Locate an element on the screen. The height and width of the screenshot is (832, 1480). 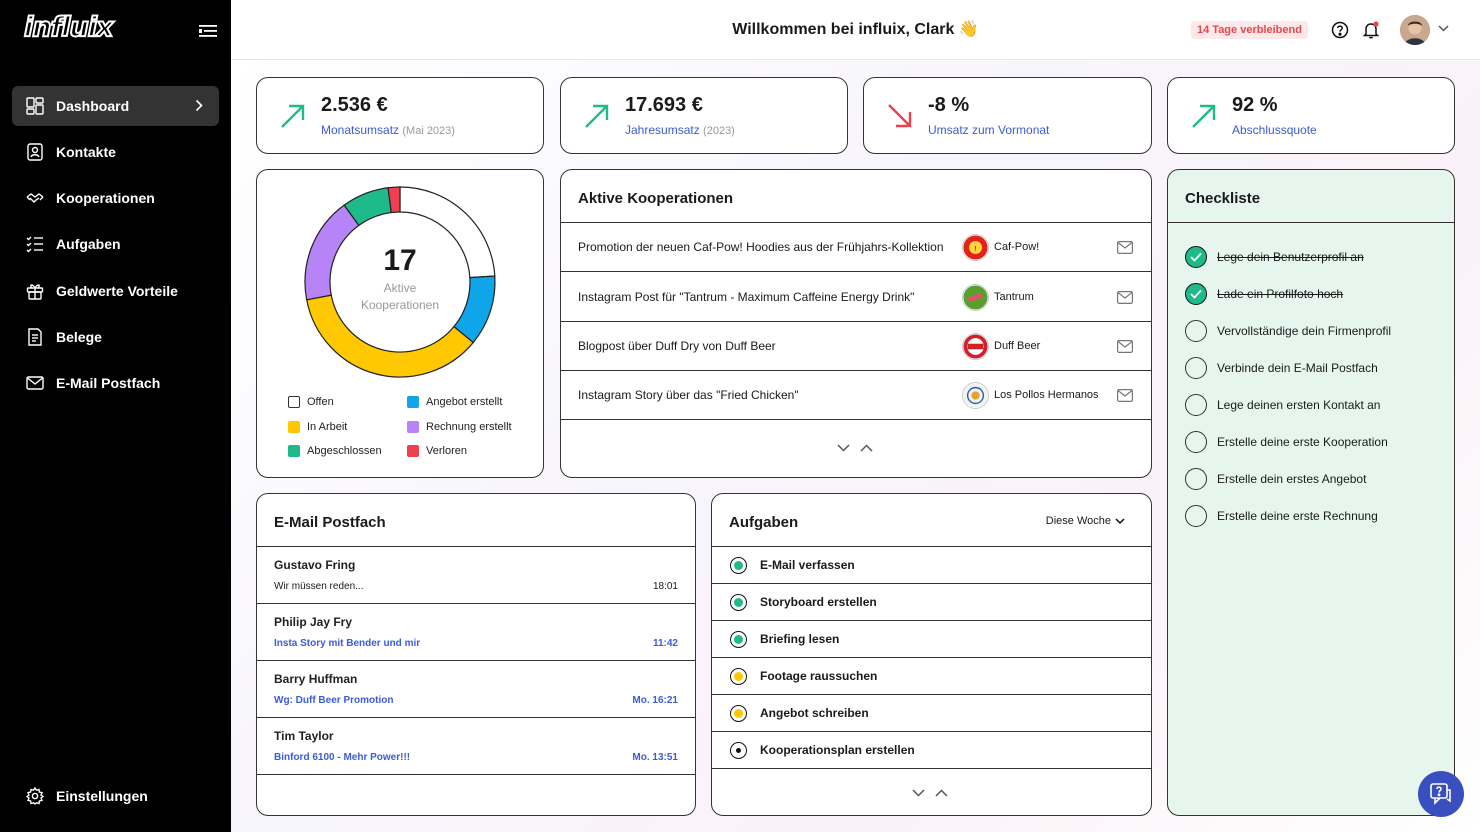
checklist-item: Lade ein Profilfoto hoch is located at coordinates (1264, 294).